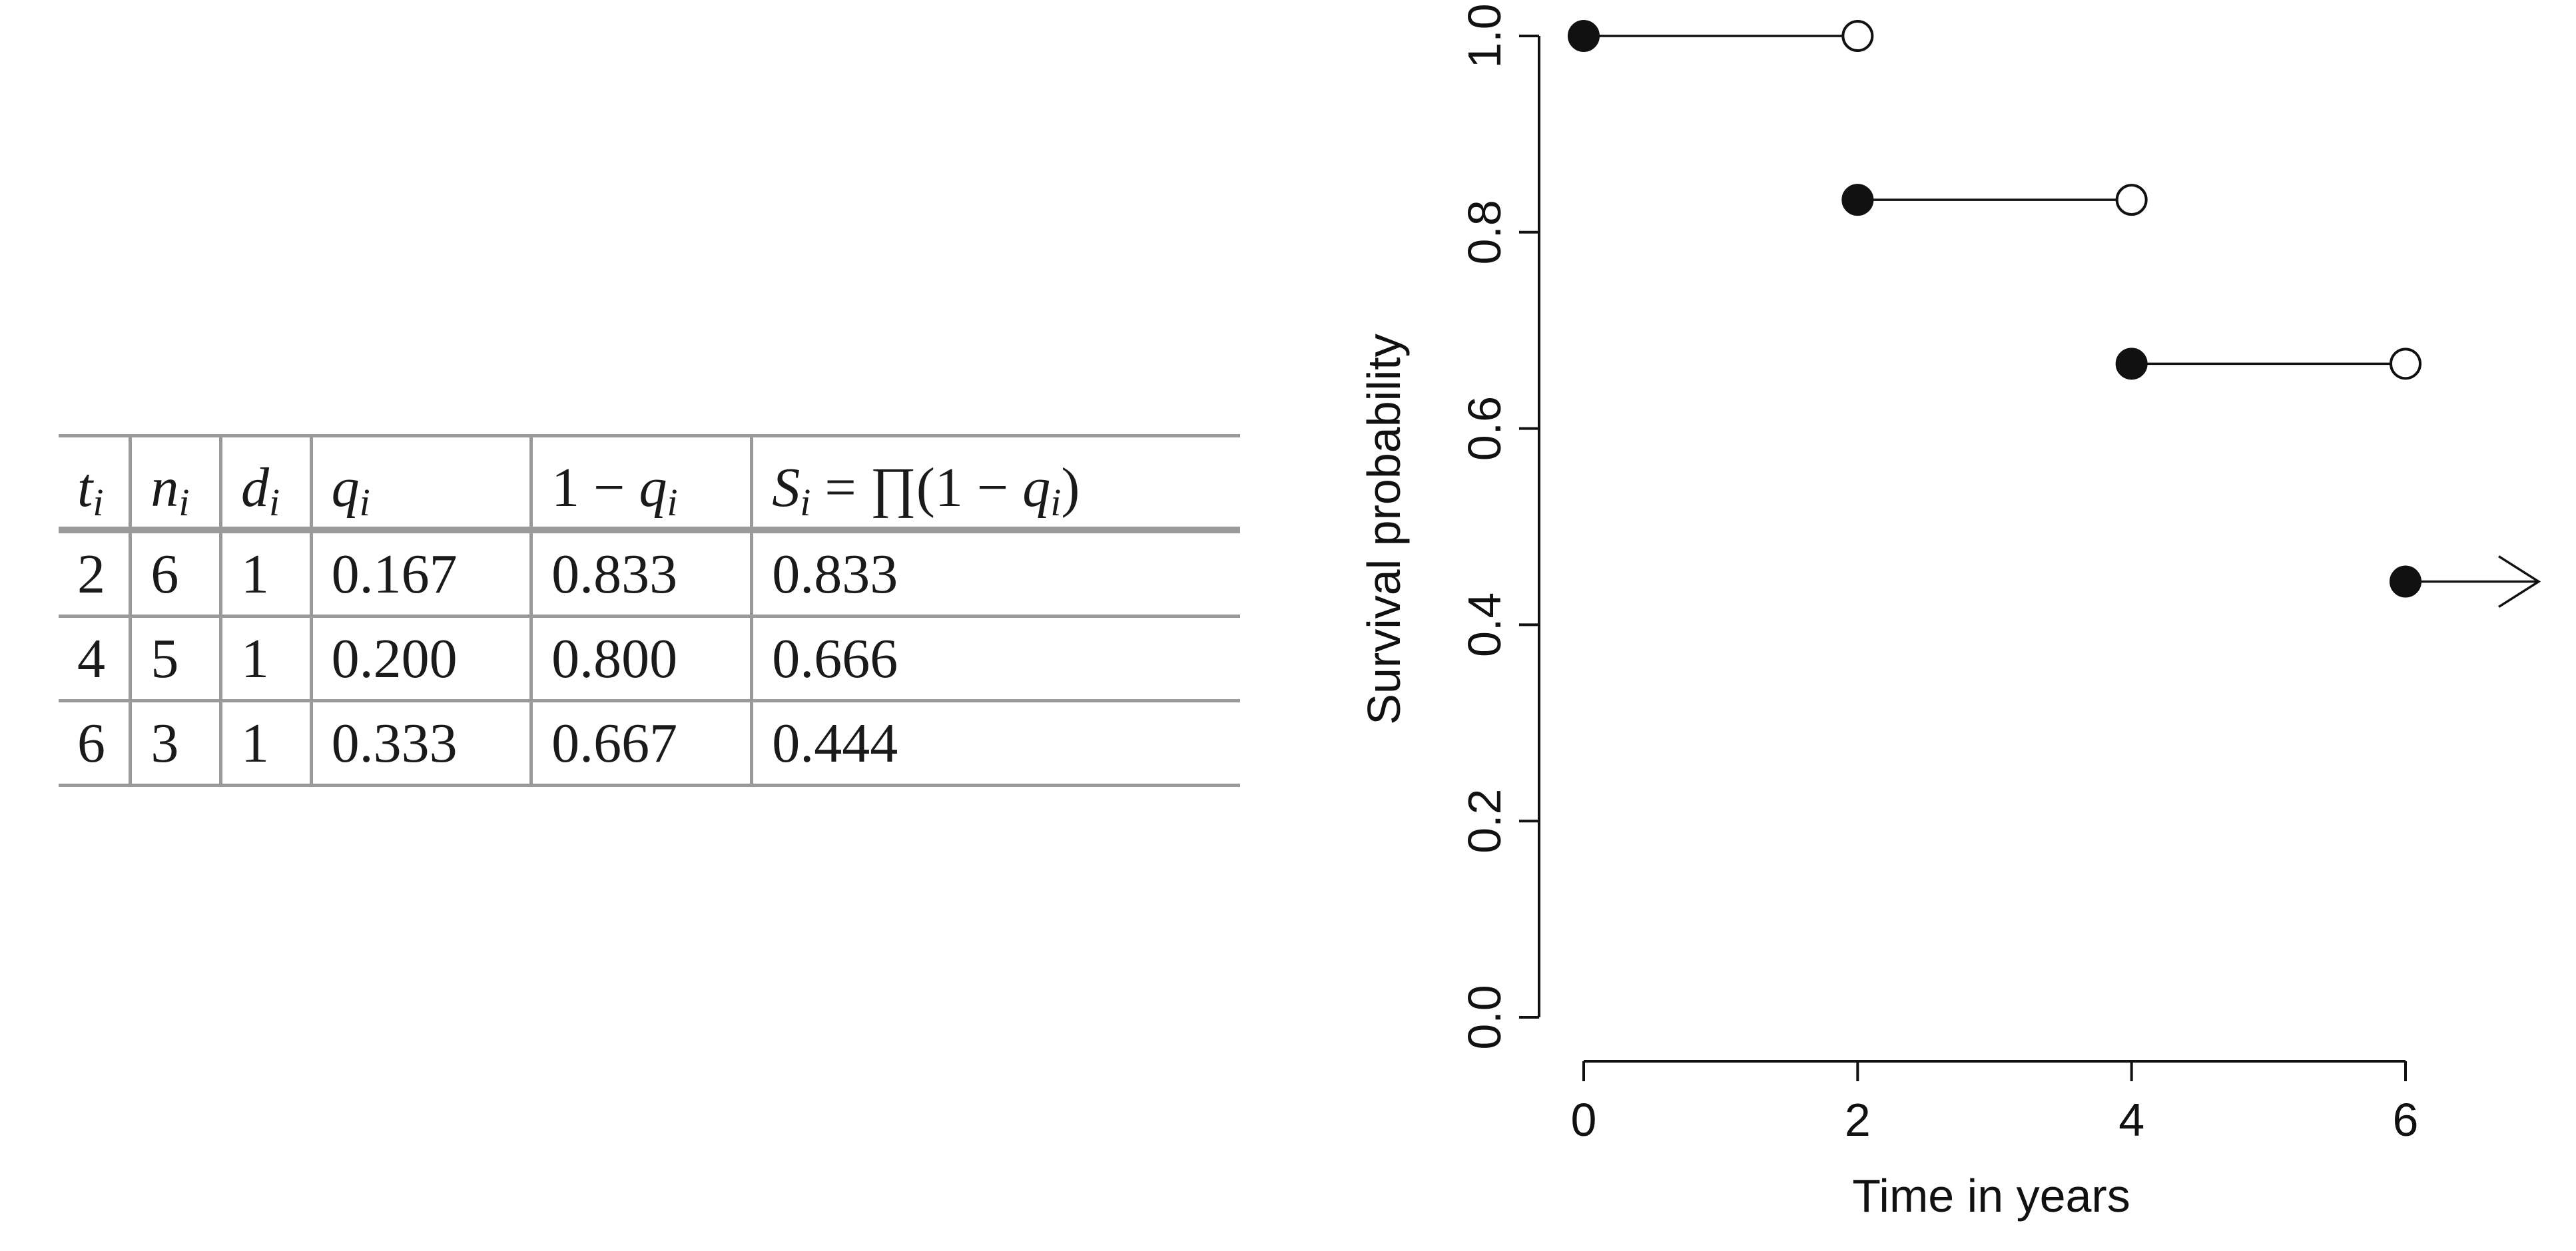 Image resolution: width=2576 pixels, height=1251 pixels. What do you see at coordinates (420, 483) in the screenshot?
I see `col-header-q: qi` at bounding box center [420, 483].